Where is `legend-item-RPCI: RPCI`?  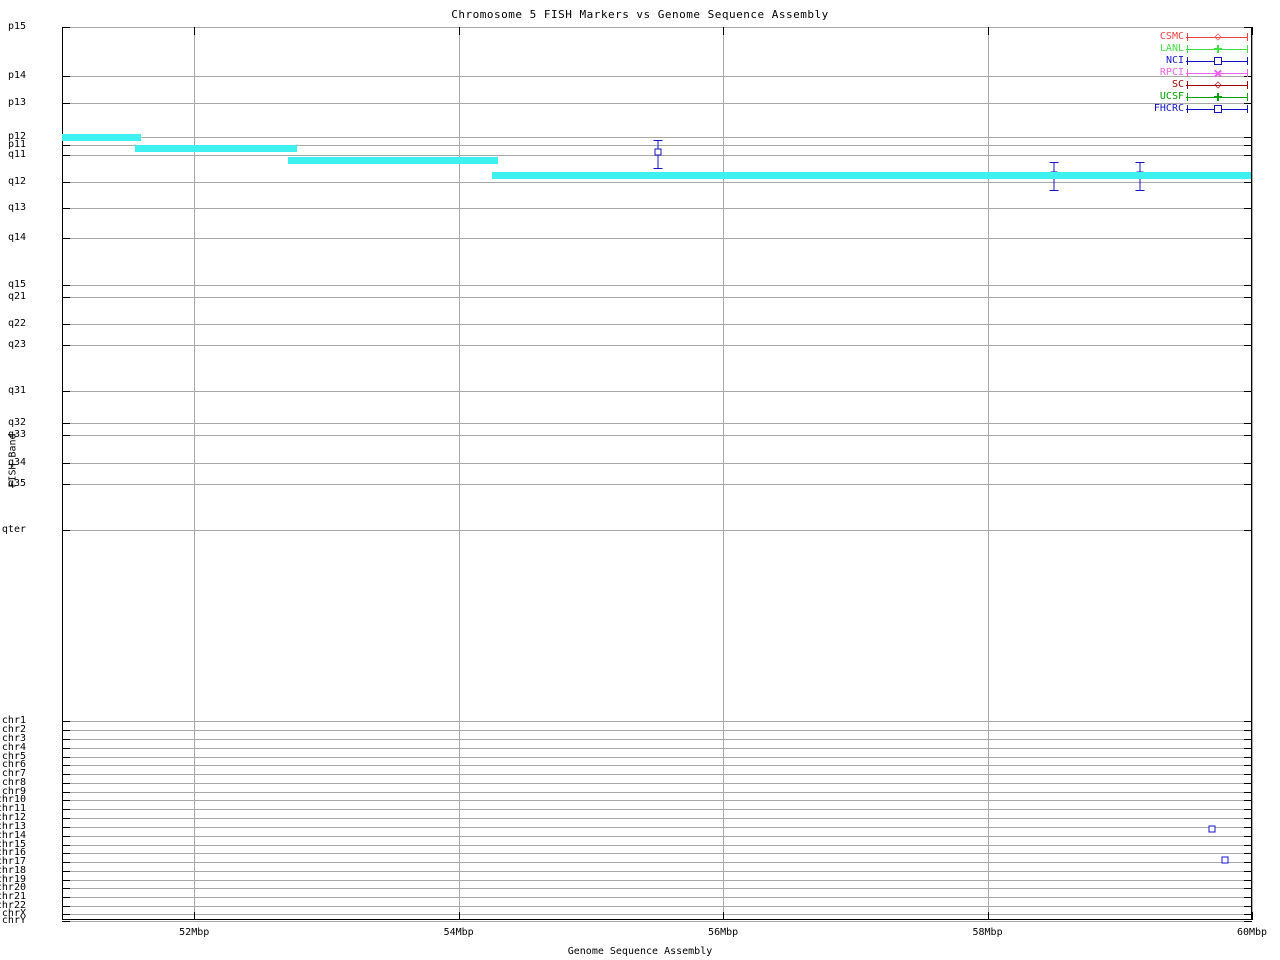
legend-item-RPCI: RPCI is located at coordinates (1204, 73).